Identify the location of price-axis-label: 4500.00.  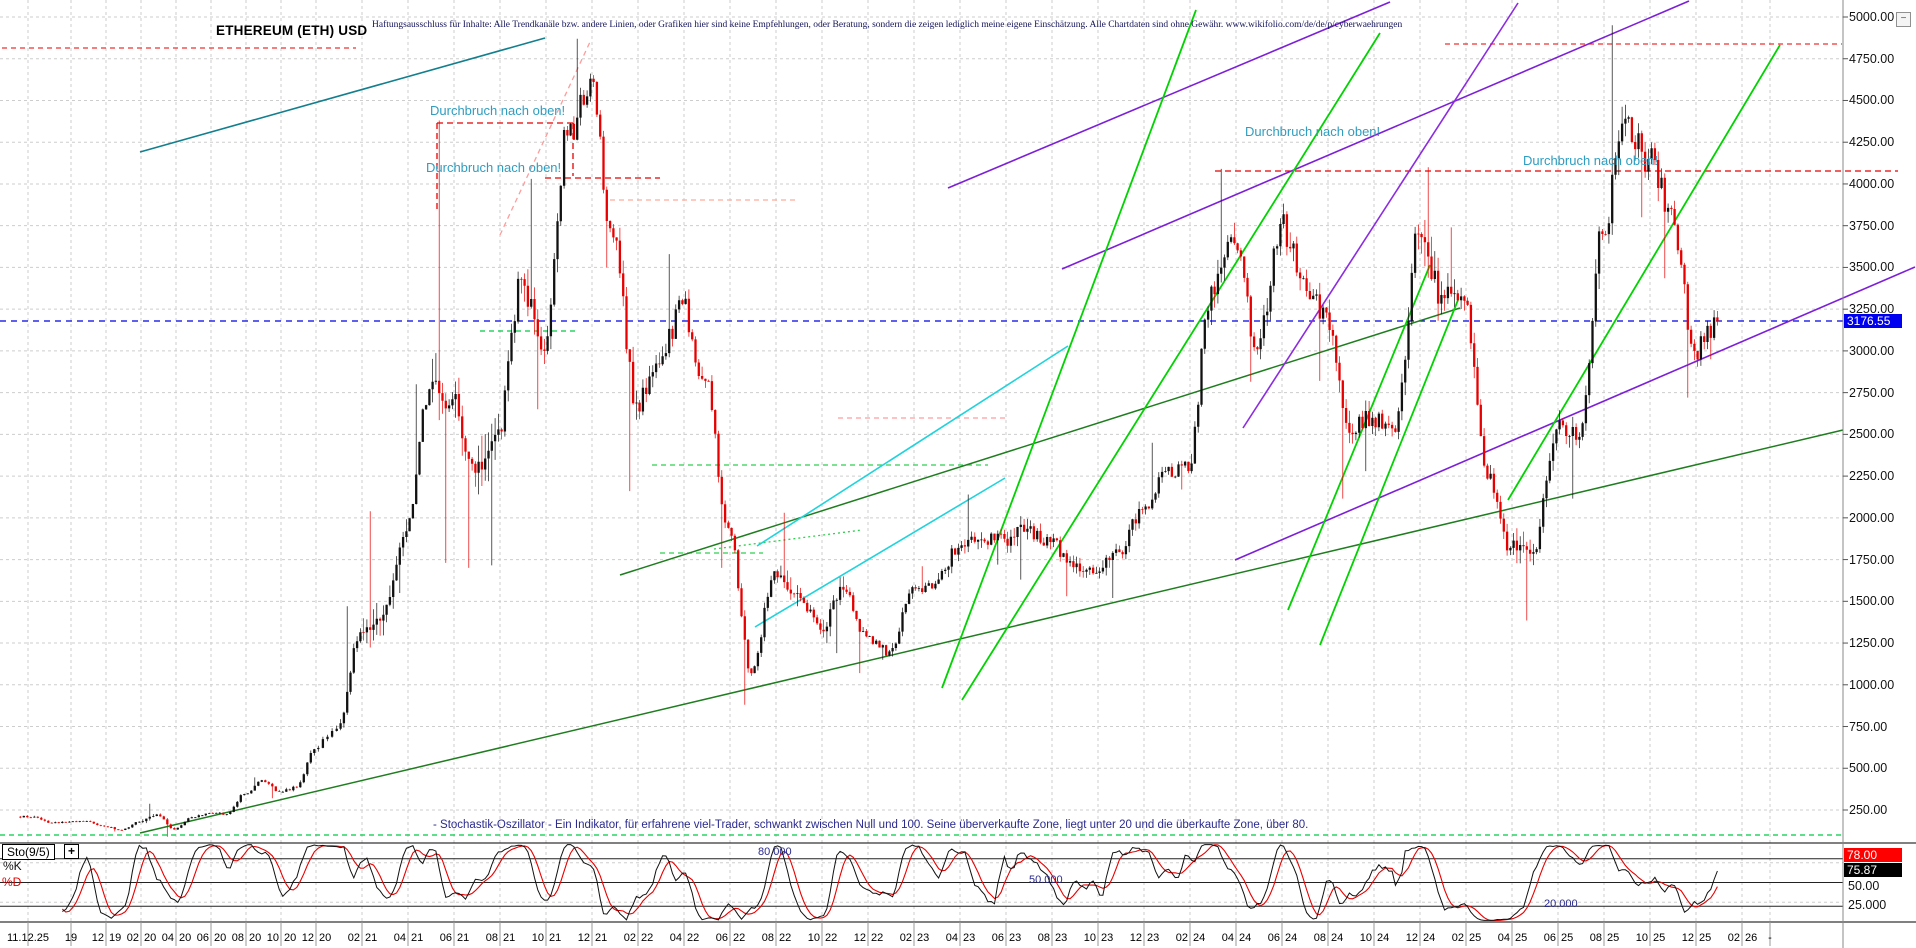
(1872, 100).